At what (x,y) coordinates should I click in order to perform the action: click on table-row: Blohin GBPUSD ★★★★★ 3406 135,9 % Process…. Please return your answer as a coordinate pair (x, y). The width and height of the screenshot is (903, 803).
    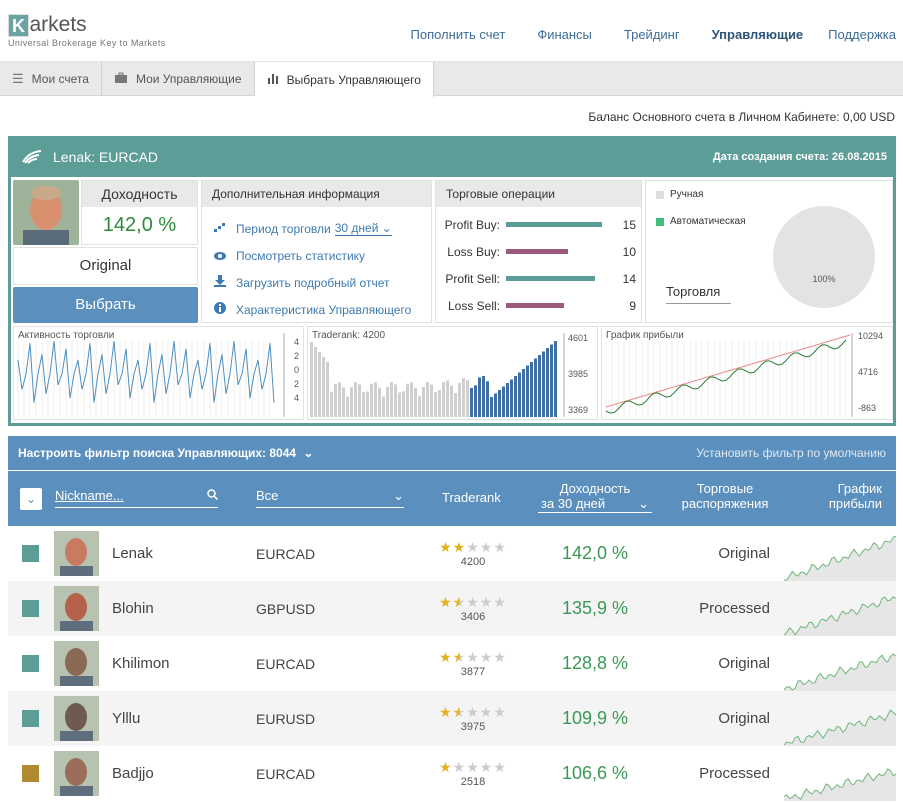
    Looking at the image, I should click on (452, 608).